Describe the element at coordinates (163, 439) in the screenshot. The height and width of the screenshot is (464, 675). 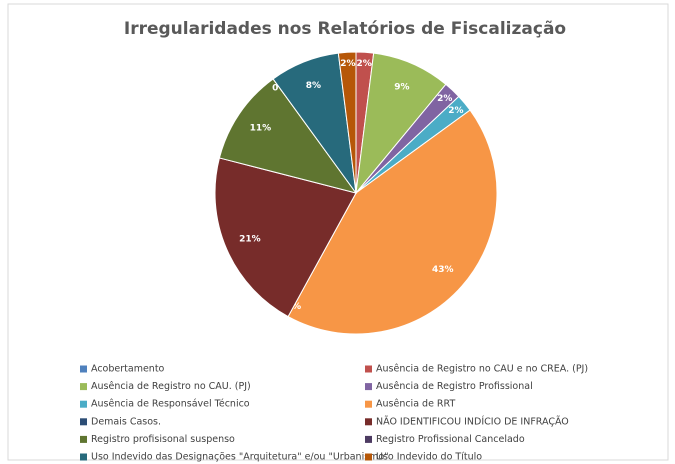
I see `legend-label: Registro profisisonal suspenso` at that location.